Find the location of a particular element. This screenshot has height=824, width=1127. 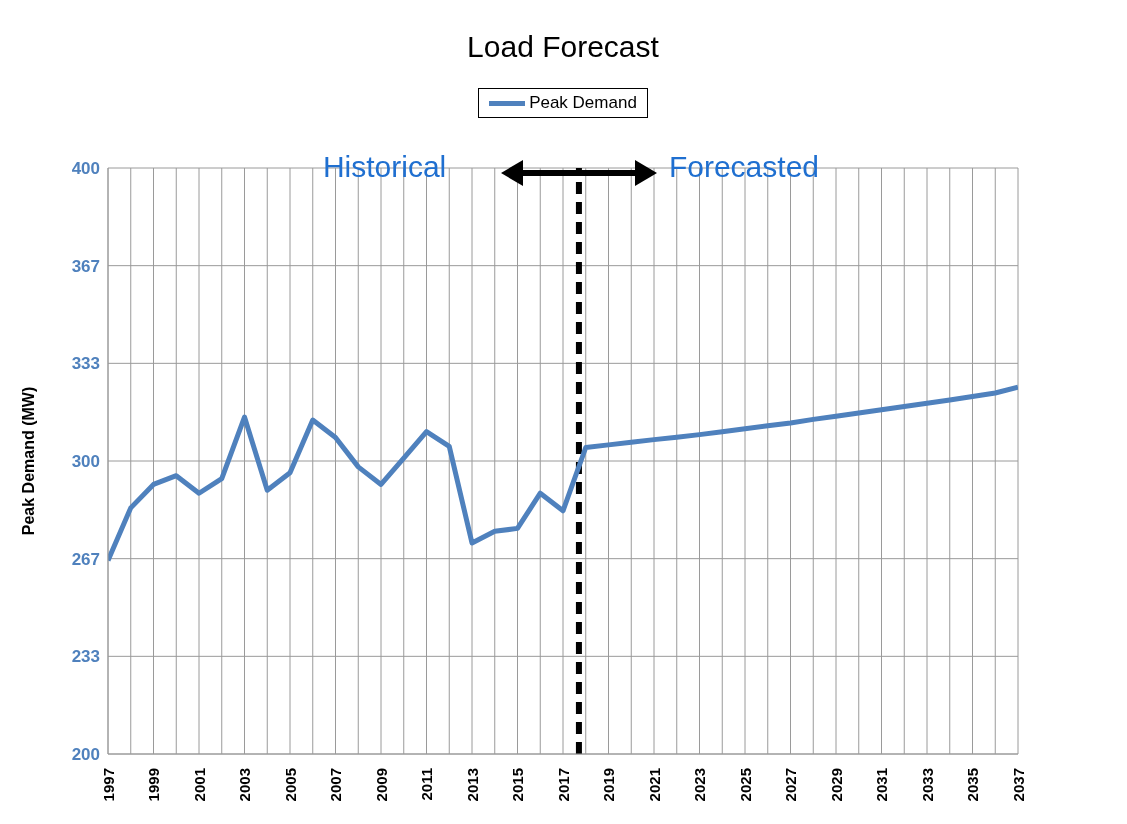

y-tick-label: 367 is located at coordinates (85, 266).